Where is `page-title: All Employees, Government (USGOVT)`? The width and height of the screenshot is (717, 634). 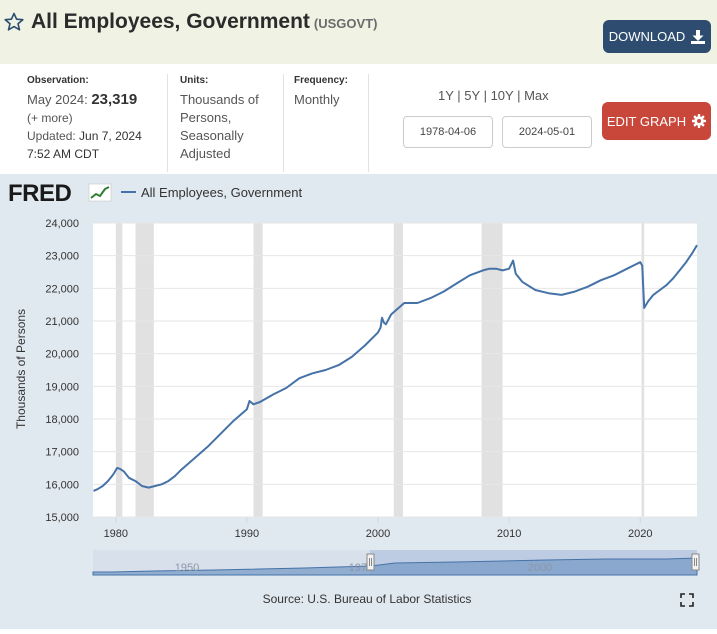
page-title: All Employees, Government (USGOVT) is located at coordinates (204, 22).